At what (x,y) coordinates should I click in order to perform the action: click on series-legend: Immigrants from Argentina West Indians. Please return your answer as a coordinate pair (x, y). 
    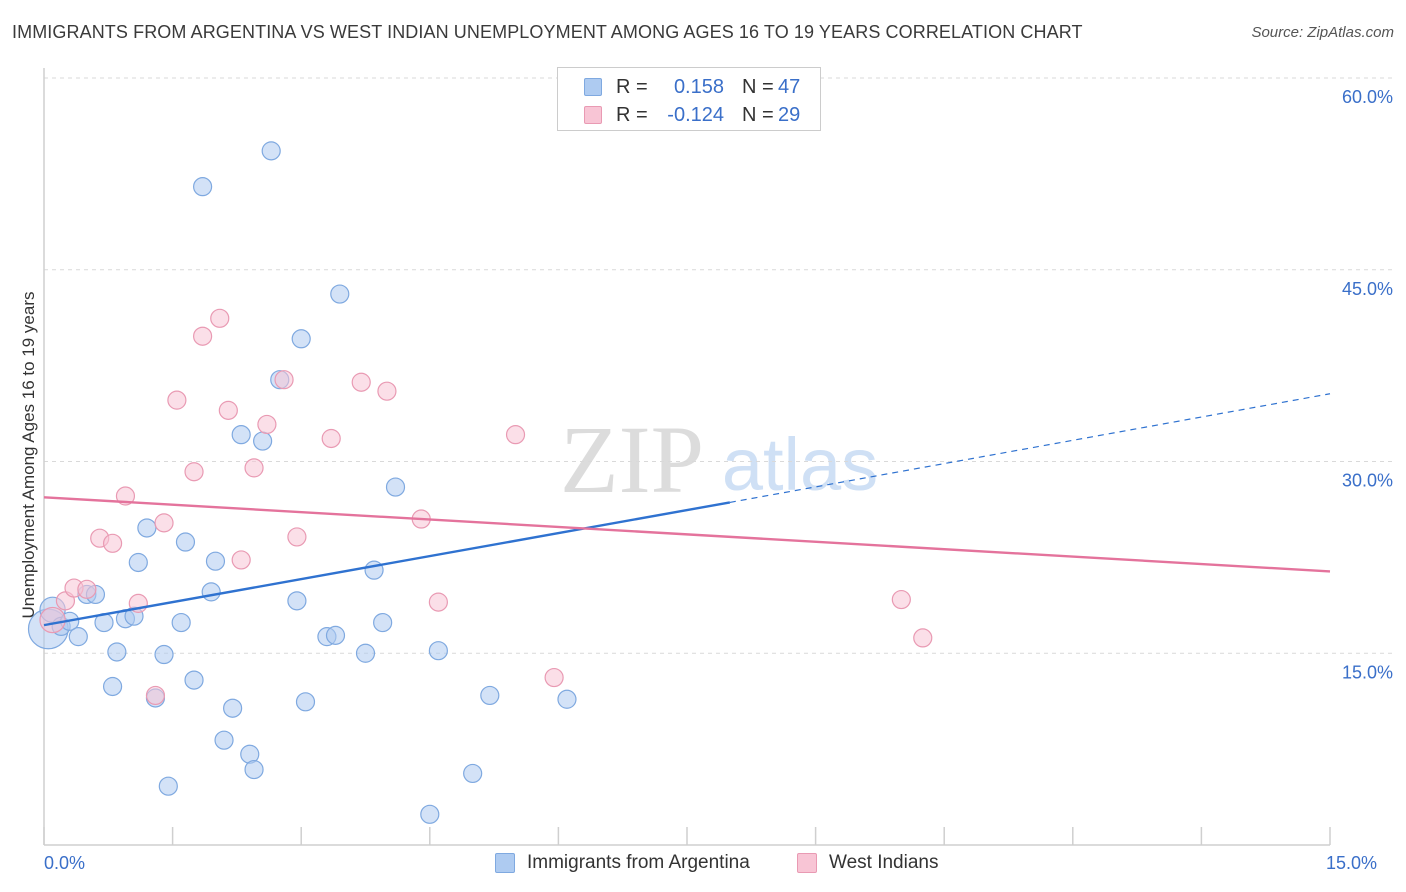
    Looking at the image, I should click on (703, 865).